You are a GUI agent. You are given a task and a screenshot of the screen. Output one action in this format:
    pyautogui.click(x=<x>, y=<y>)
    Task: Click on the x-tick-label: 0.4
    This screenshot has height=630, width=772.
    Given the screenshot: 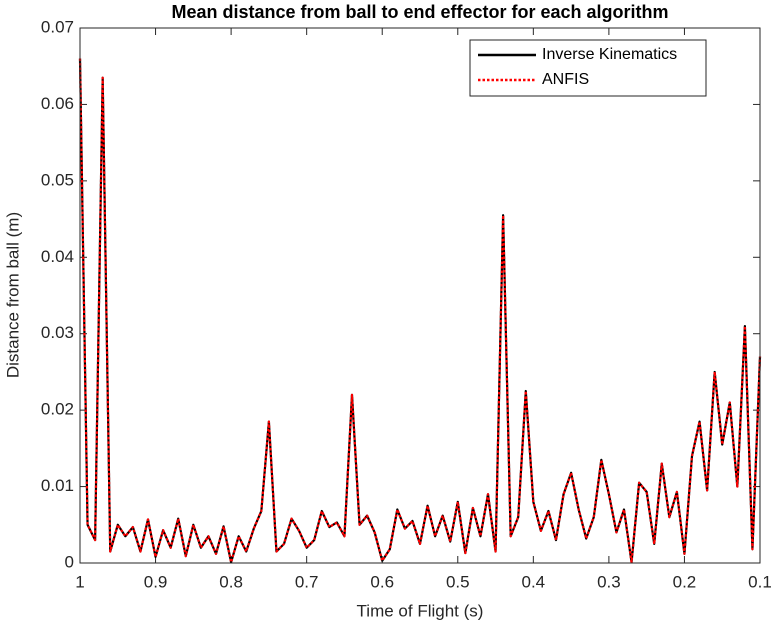 What is the action you would take?
    pyautogui.click(x=534, y=581)
    